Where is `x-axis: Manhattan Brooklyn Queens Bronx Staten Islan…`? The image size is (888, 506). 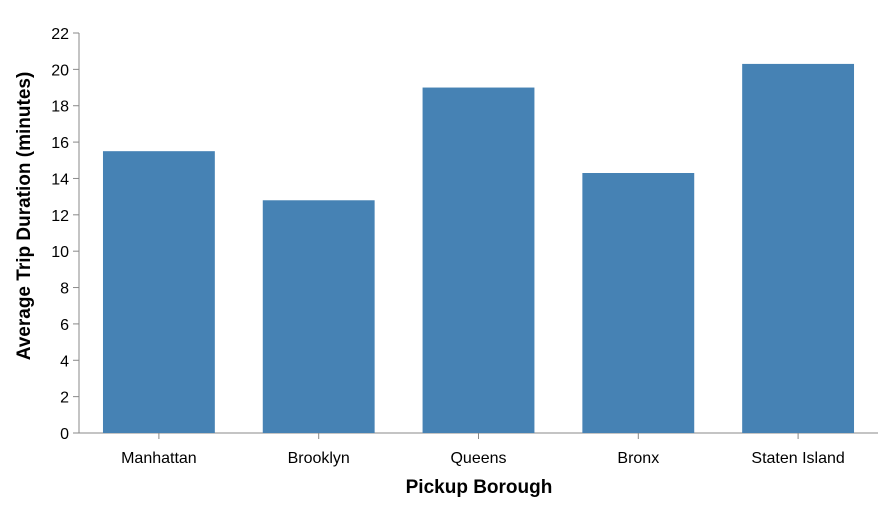 x-axis: Manhattan Brooklyn Queens Bronx Staten Islan… is located at coordinates (478, 449).